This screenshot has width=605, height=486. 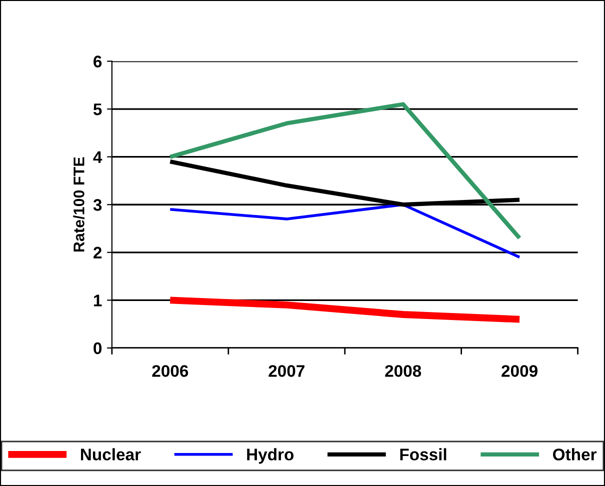 I want to click on x-tick-label: 2006, so click(x=170, y=371).